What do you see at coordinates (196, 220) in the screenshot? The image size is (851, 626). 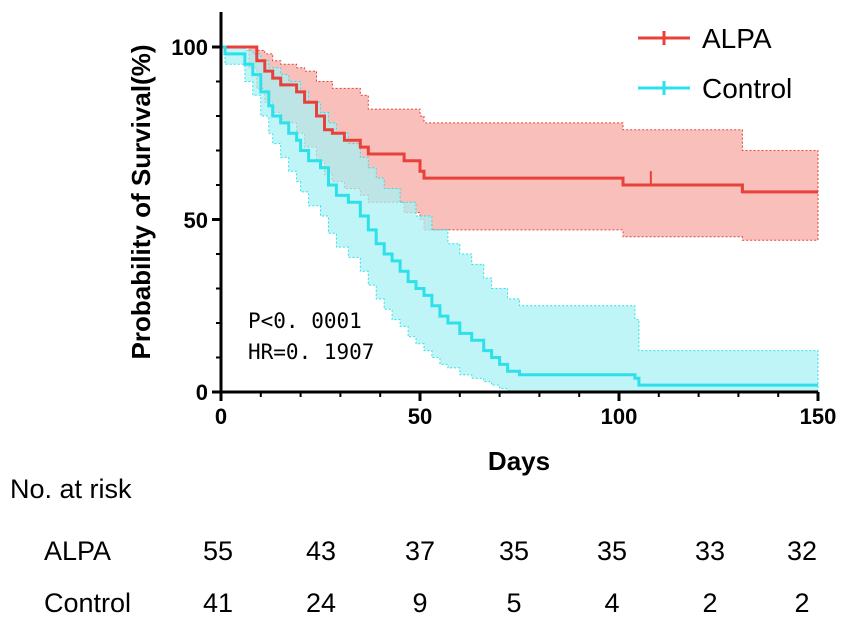 I see `y-tick-label-50: 50` at bounding box center [196, 220].